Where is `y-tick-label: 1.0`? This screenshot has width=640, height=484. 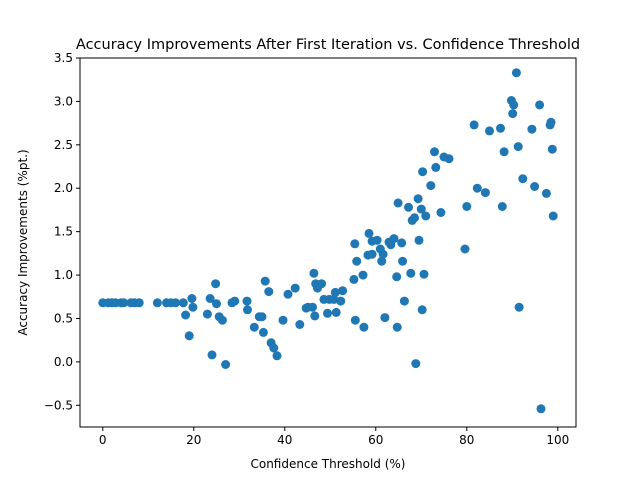
y-tick-label: 1.0 is located at coordinates (63, 275).